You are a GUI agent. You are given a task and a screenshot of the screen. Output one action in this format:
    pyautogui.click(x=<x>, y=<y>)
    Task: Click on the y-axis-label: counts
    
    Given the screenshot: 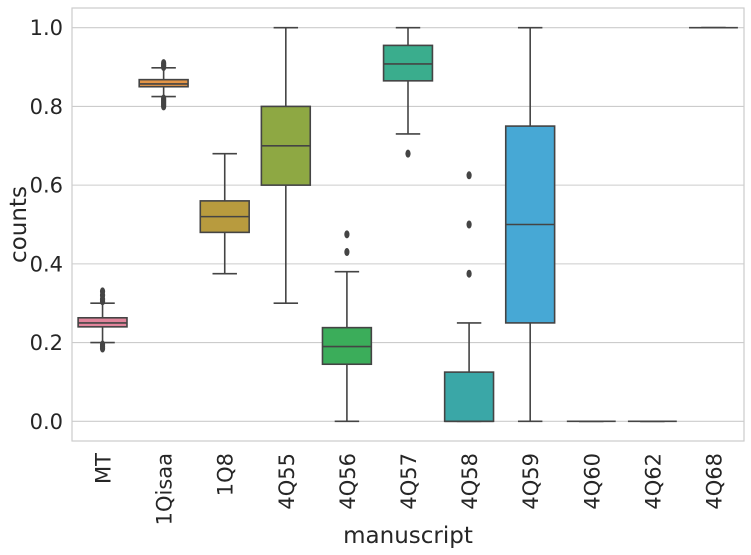 What is the action you would take?
    pyautogui.click(x=19, y=224)
    